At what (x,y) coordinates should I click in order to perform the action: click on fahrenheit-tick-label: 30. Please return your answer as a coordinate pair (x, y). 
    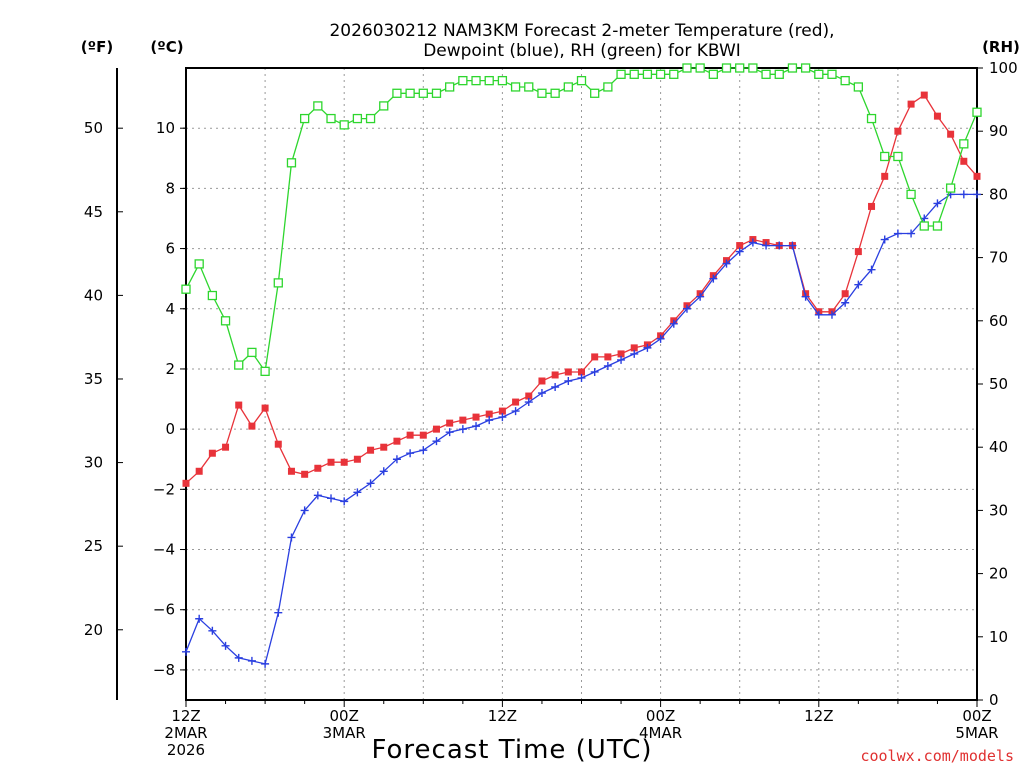
    Looking at the image, I should click on (93, 463).